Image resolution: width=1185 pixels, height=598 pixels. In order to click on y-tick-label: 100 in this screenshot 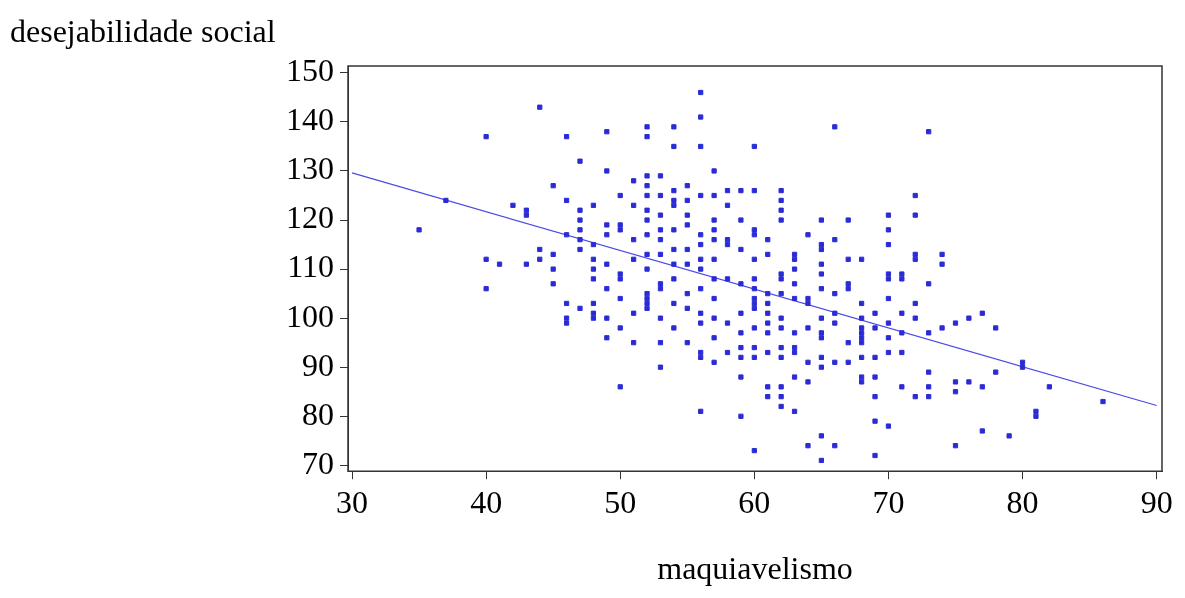, I will do `click(310, 315)`.